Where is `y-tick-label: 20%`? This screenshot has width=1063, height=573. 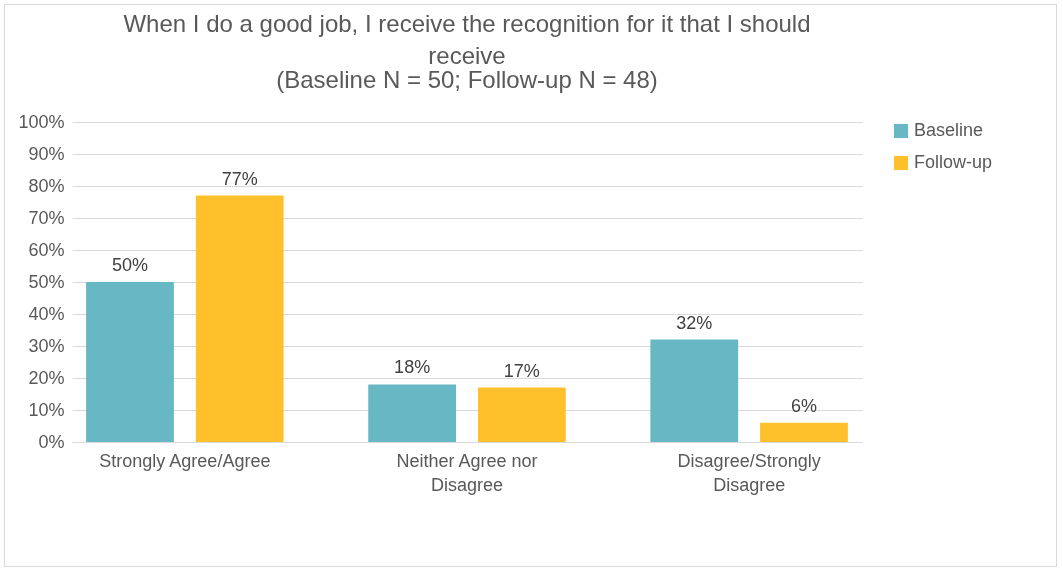 y-tick-label: 20% is located at coordinates (46, 377).